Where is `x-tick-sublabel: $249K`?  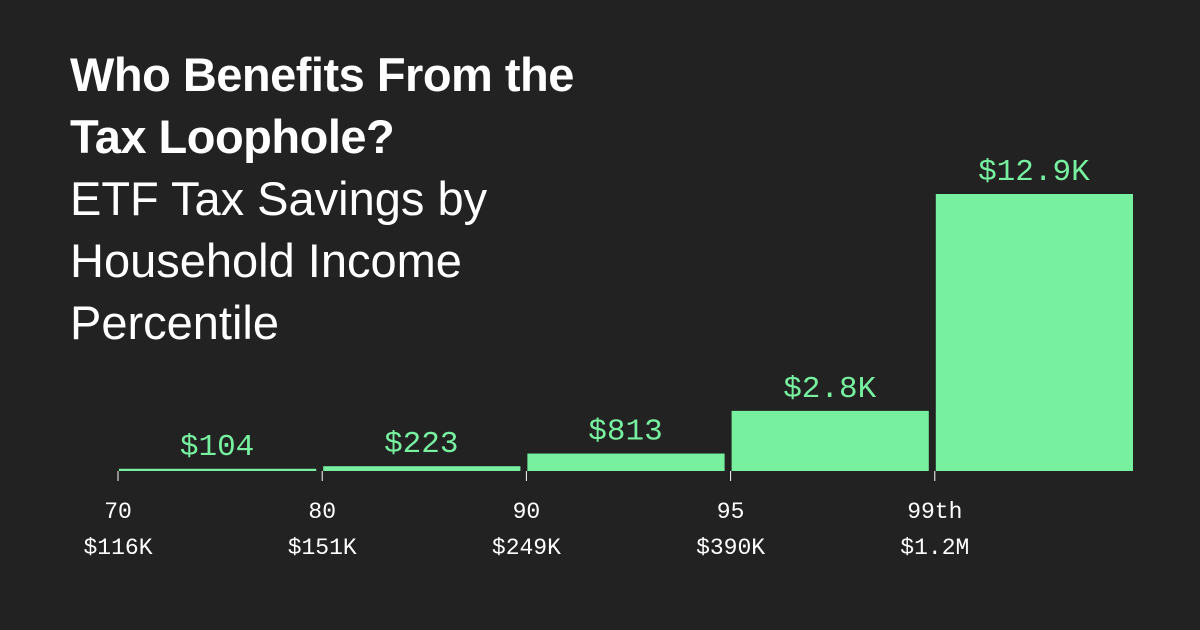
x-tick-sublabel: $249K is located at coordinates (526, 548).